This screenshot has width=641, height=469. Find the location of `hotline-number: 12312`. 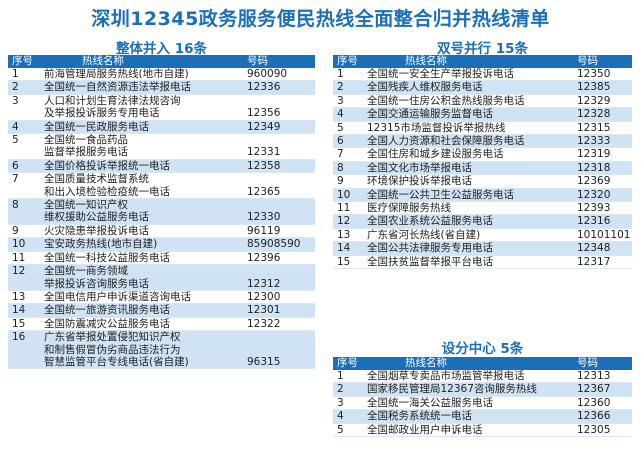

hotline-number: 12312 is located at coordinates (281, 277).